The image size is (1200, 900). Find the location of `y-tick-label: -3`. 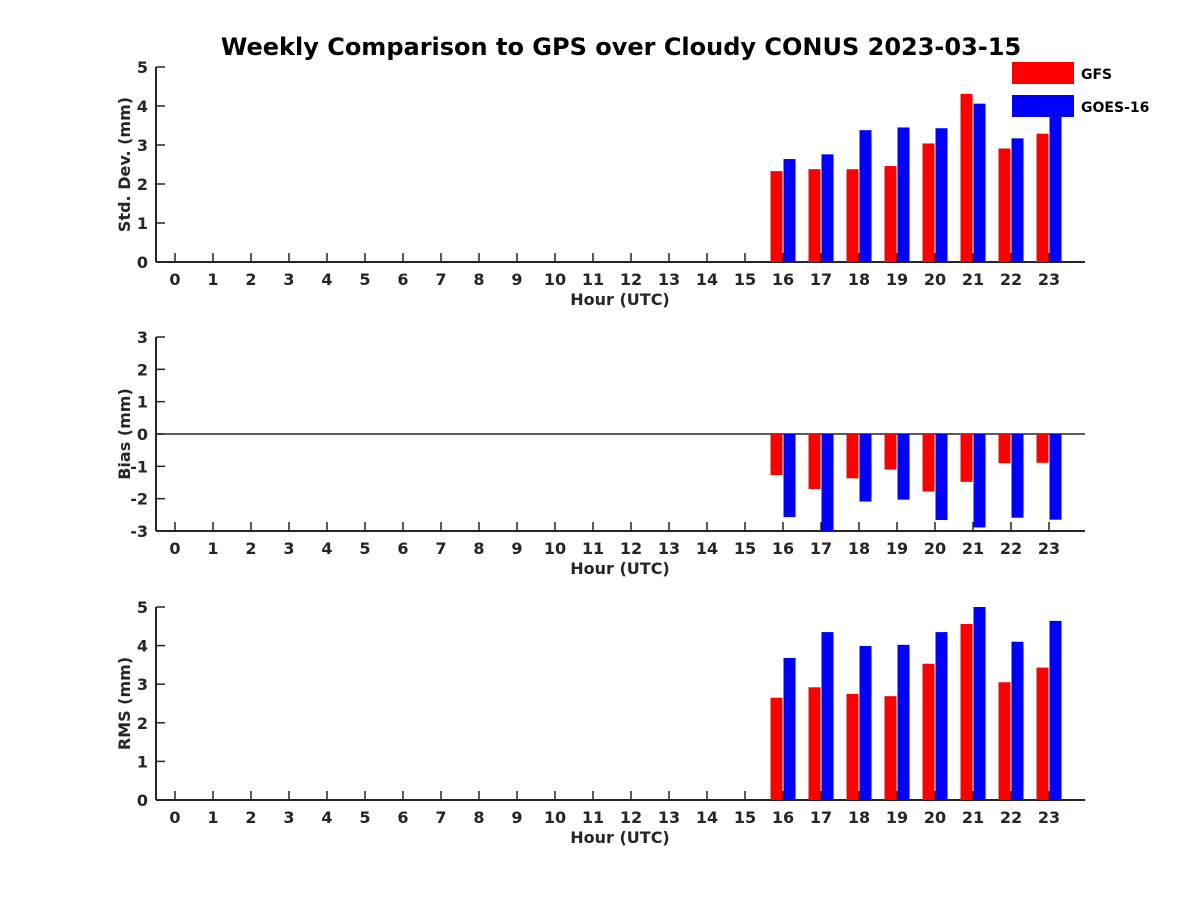

y-tick-label: -3 is located at coordinates (139, 531).